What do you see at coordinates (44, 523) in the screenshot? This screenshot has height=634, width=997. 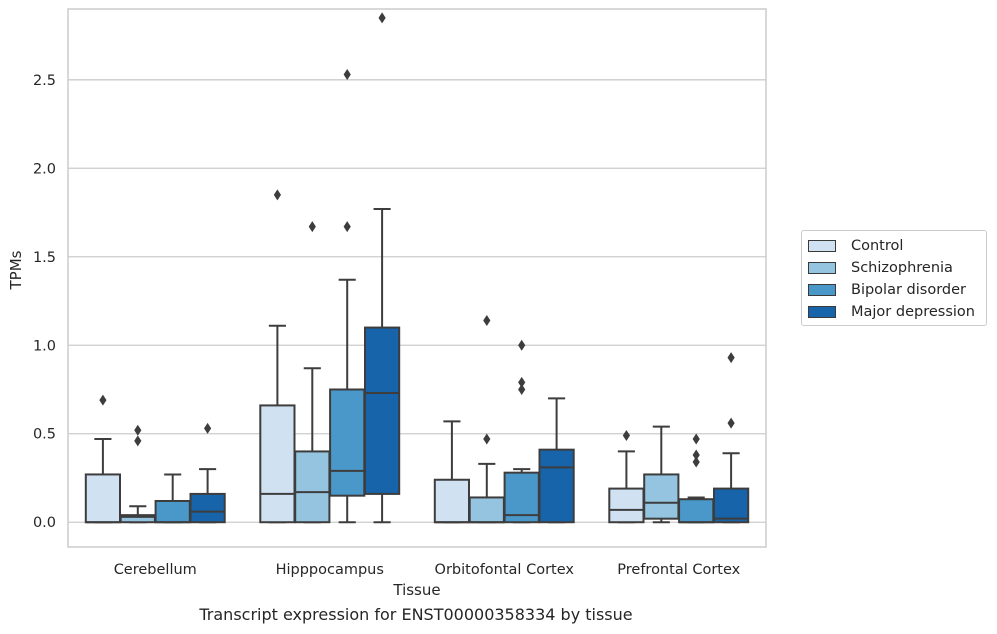 I see `y-tick-label: 0.0` at bounding box center [44, 523].